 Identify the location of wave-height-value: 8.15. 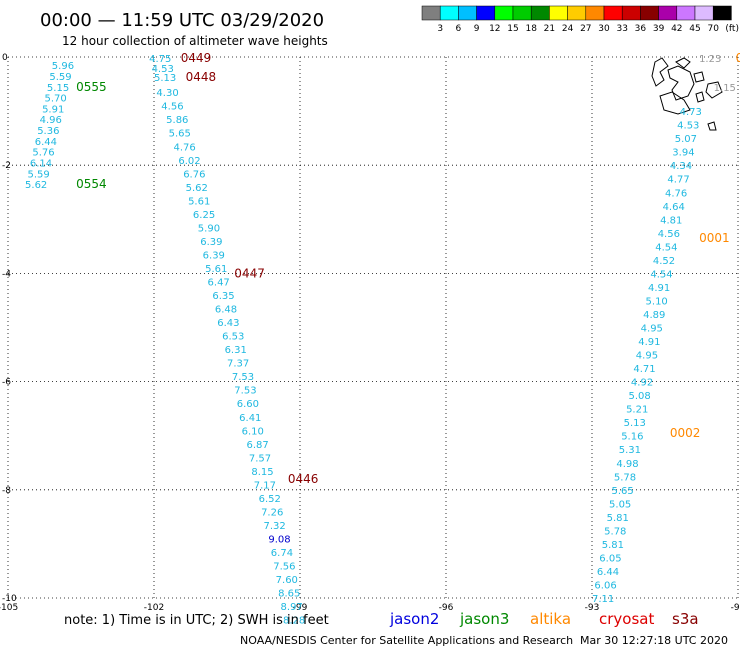
(262, 472).